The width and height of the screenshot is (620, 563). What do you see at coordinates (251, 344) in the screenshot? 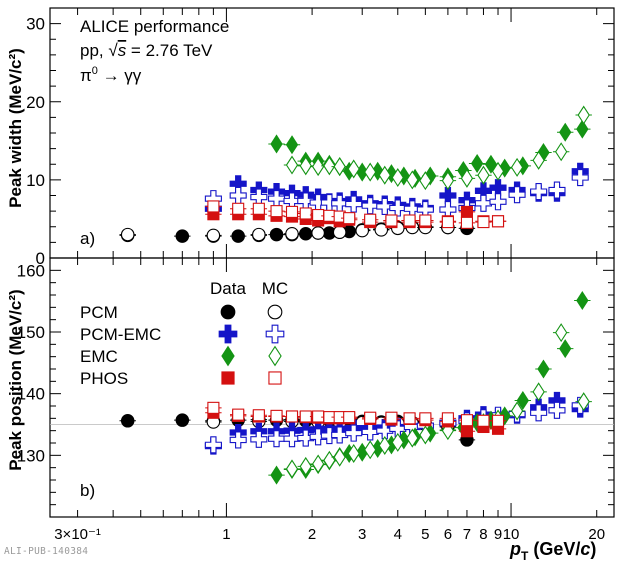
I see `legend-markers` at bounding box center [251, 344].